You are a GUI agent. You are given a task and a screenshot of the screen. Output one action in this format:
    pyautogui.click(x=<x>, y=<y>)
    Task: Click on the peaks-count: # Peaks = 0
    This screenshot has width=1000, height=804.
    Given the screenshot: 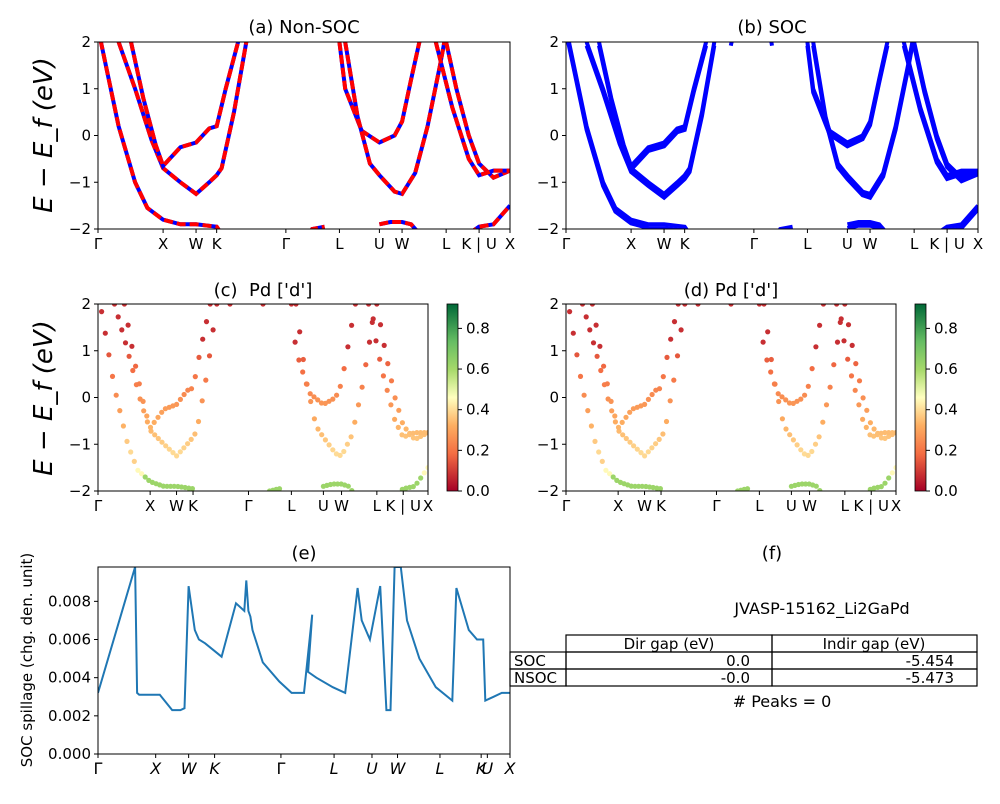 What is the action you would take?
    pyautogui.click(x=782, y=701)
    